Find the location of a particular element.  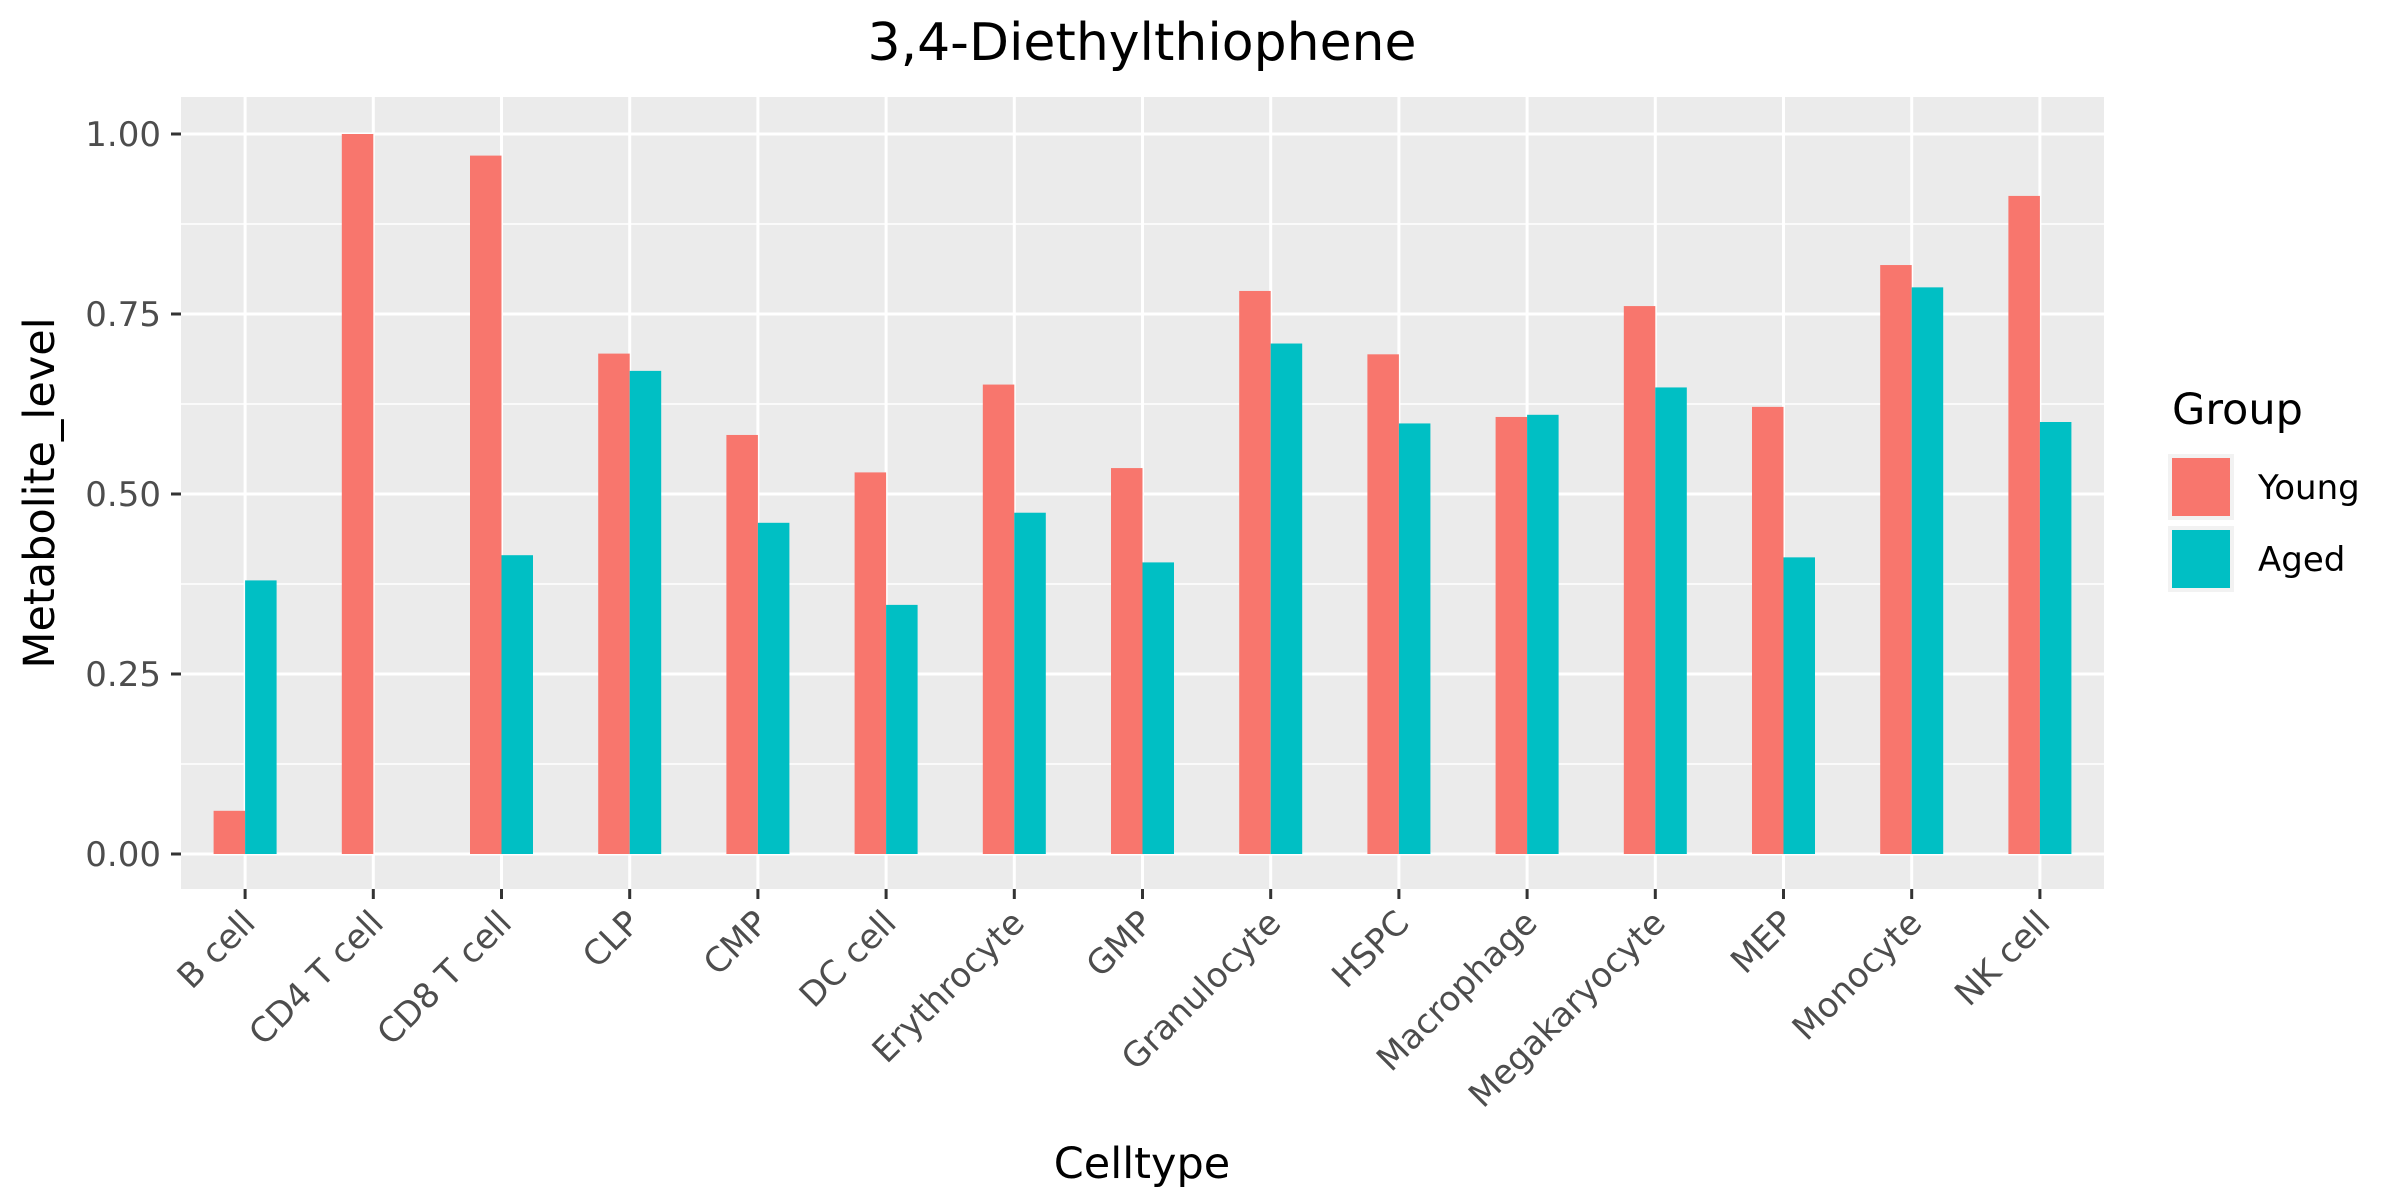

bar-young-macrophage is located at coordinates (1511, 635).